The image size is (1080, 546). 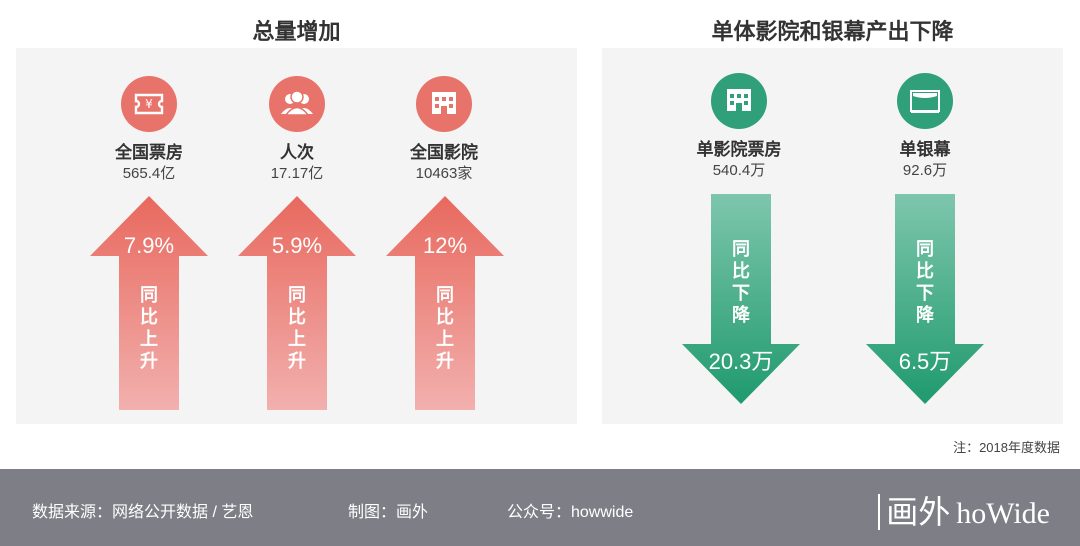 I want to click on change-label-per-cinema: 20.3万, so click(x=741, y=361).